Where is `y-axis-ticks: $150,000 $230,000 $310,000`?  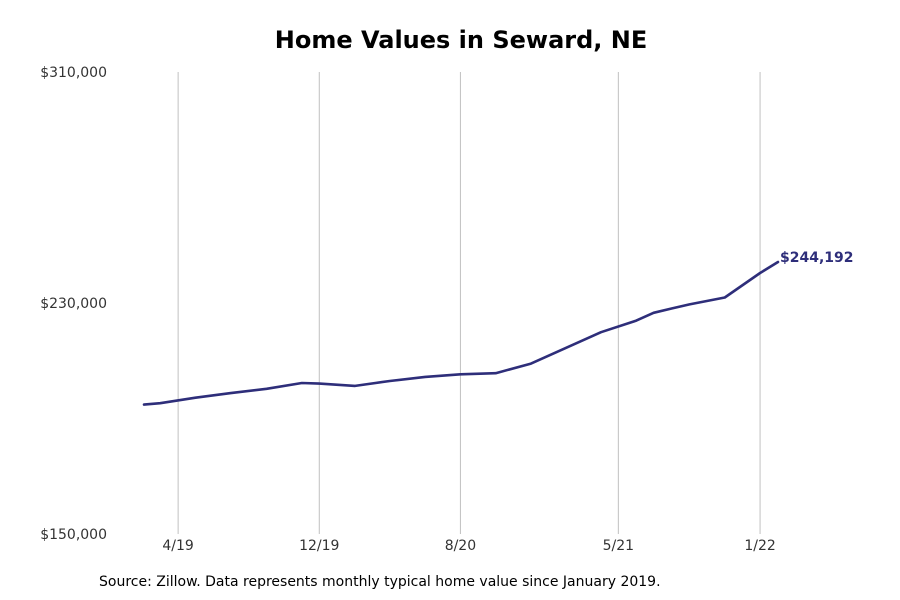 y-axis-ticks: $150,000 $230,000 $310,000 is located at coordinates (73, 304).